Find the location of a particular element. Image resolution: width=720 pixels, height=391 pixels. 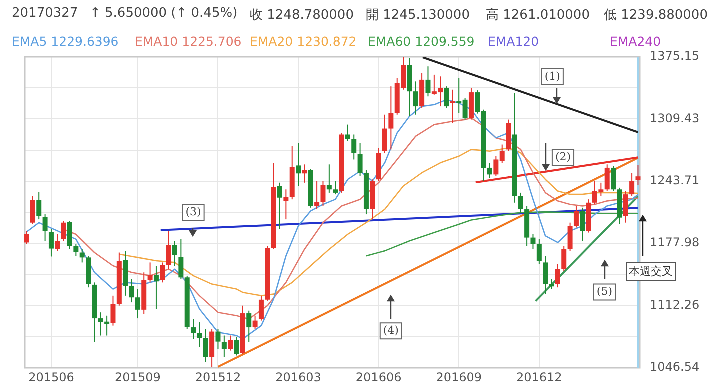

x-tick-label: 201603 is located at coordinates (299, 377).